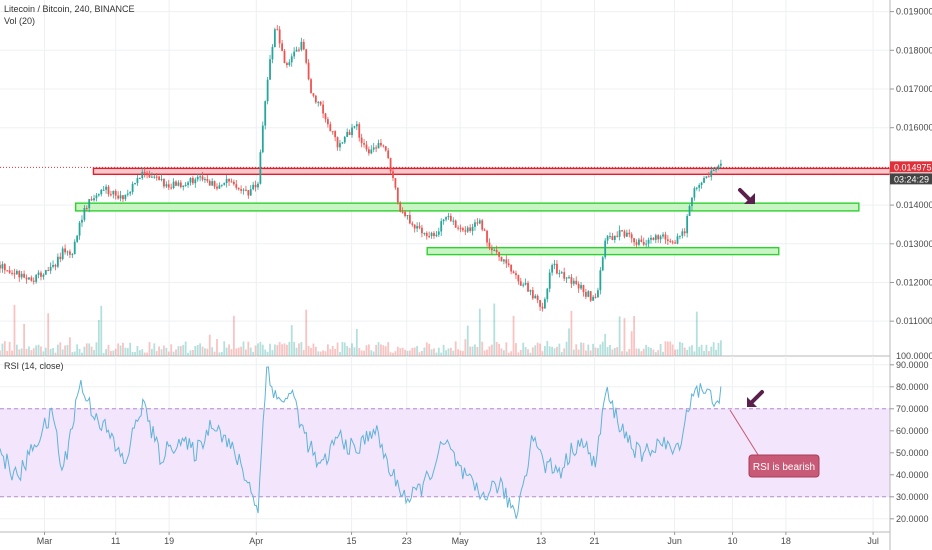  I want to click on time-axis: Mar 11 19 Apr 15 23 May 13 21 Jun 10 18 Jul, so click(445, 538).